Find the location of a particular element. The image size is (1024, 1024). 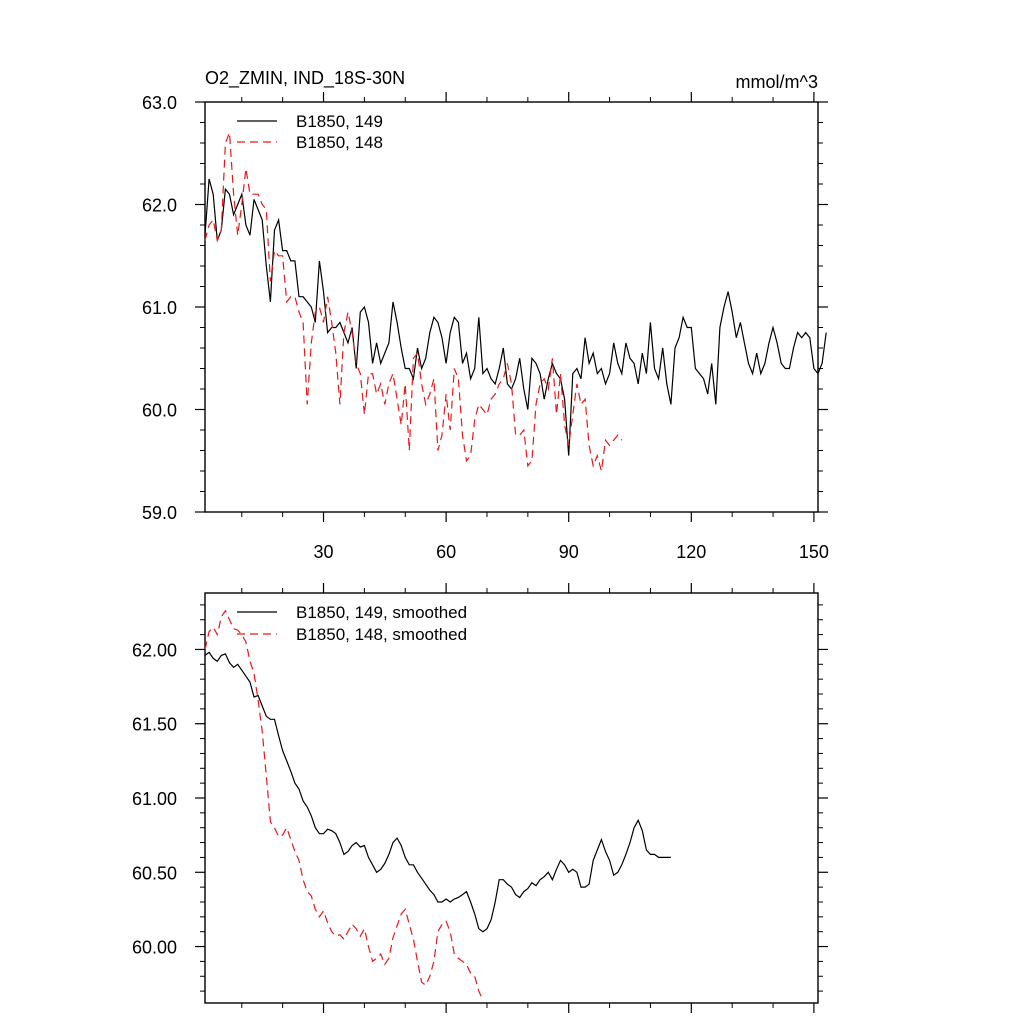

y-tick-labels-bottom: 60.00 60.50 61.00 61.50 62.00 is located at coordinates (154, 798).